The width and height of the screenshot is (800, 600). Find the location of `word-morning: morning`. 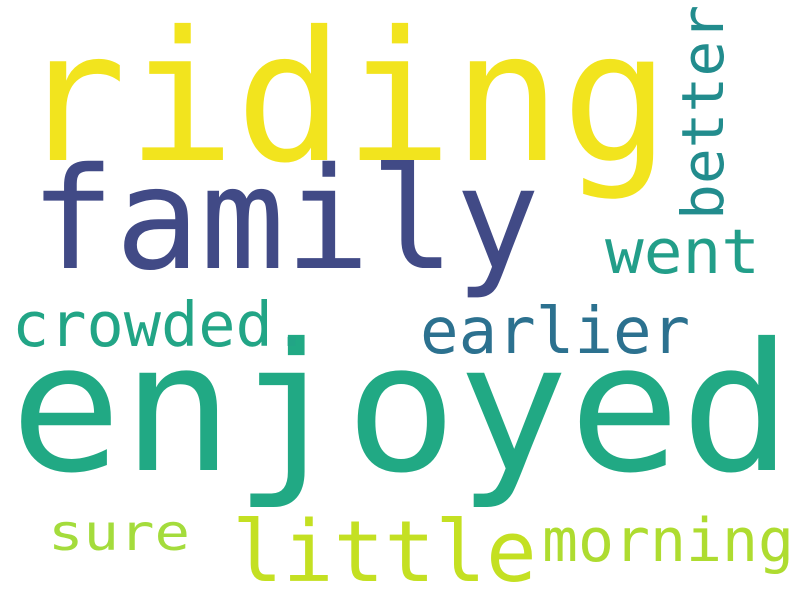

word-morning: morning is located at coordinates (668, 541).